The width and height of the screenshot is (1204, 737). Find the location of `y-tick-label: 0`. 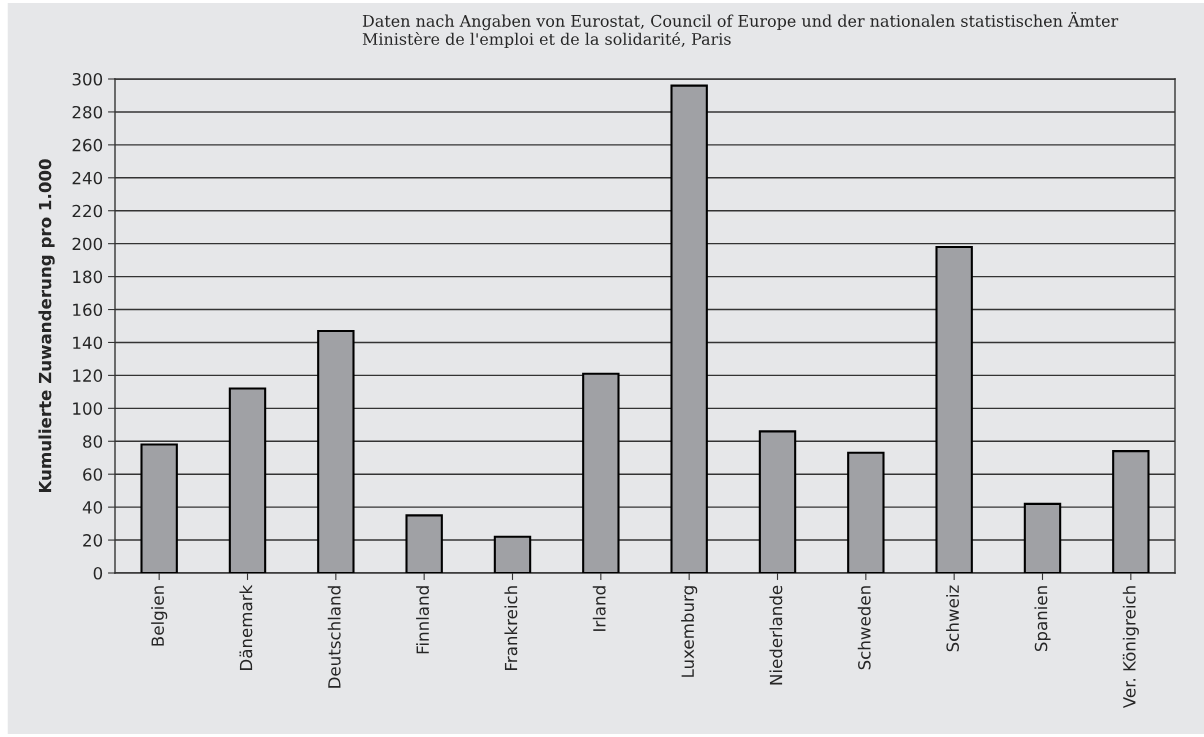

y-tick-label: 0 is located at coordinates (98, 573).